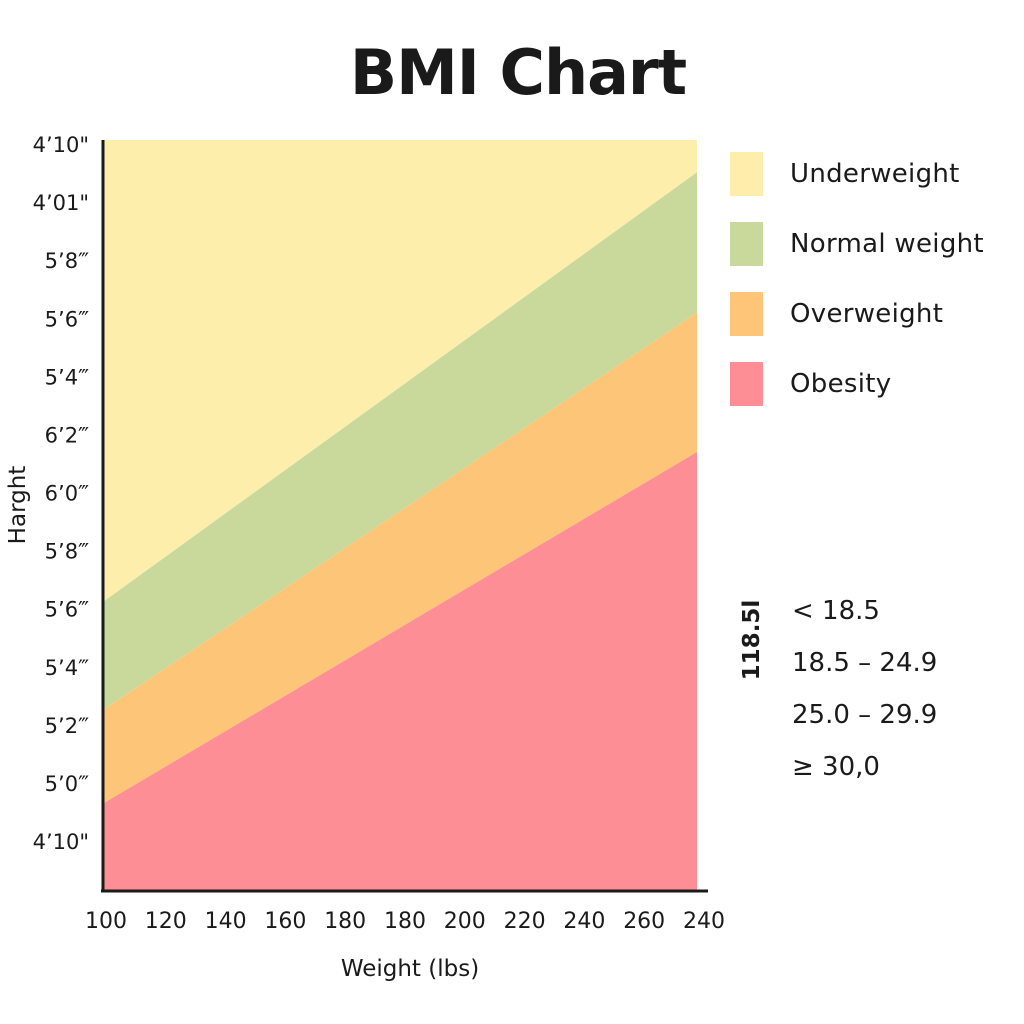 Image resolution: width=1024 pixels, height=1024 pixels. I want to click on legend-item-normal-weight: Normal weight, so click(857, 244).